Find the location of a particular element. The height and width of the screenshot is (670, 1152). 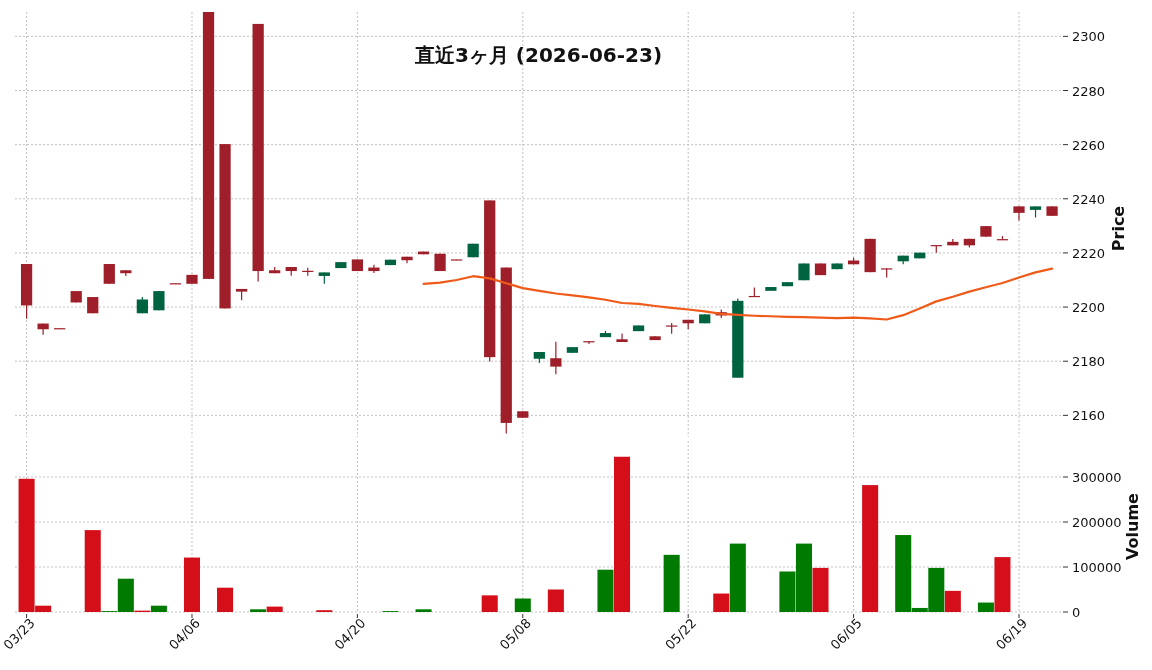

y-tick-label: 0 is located at coordinates (1076, 612).